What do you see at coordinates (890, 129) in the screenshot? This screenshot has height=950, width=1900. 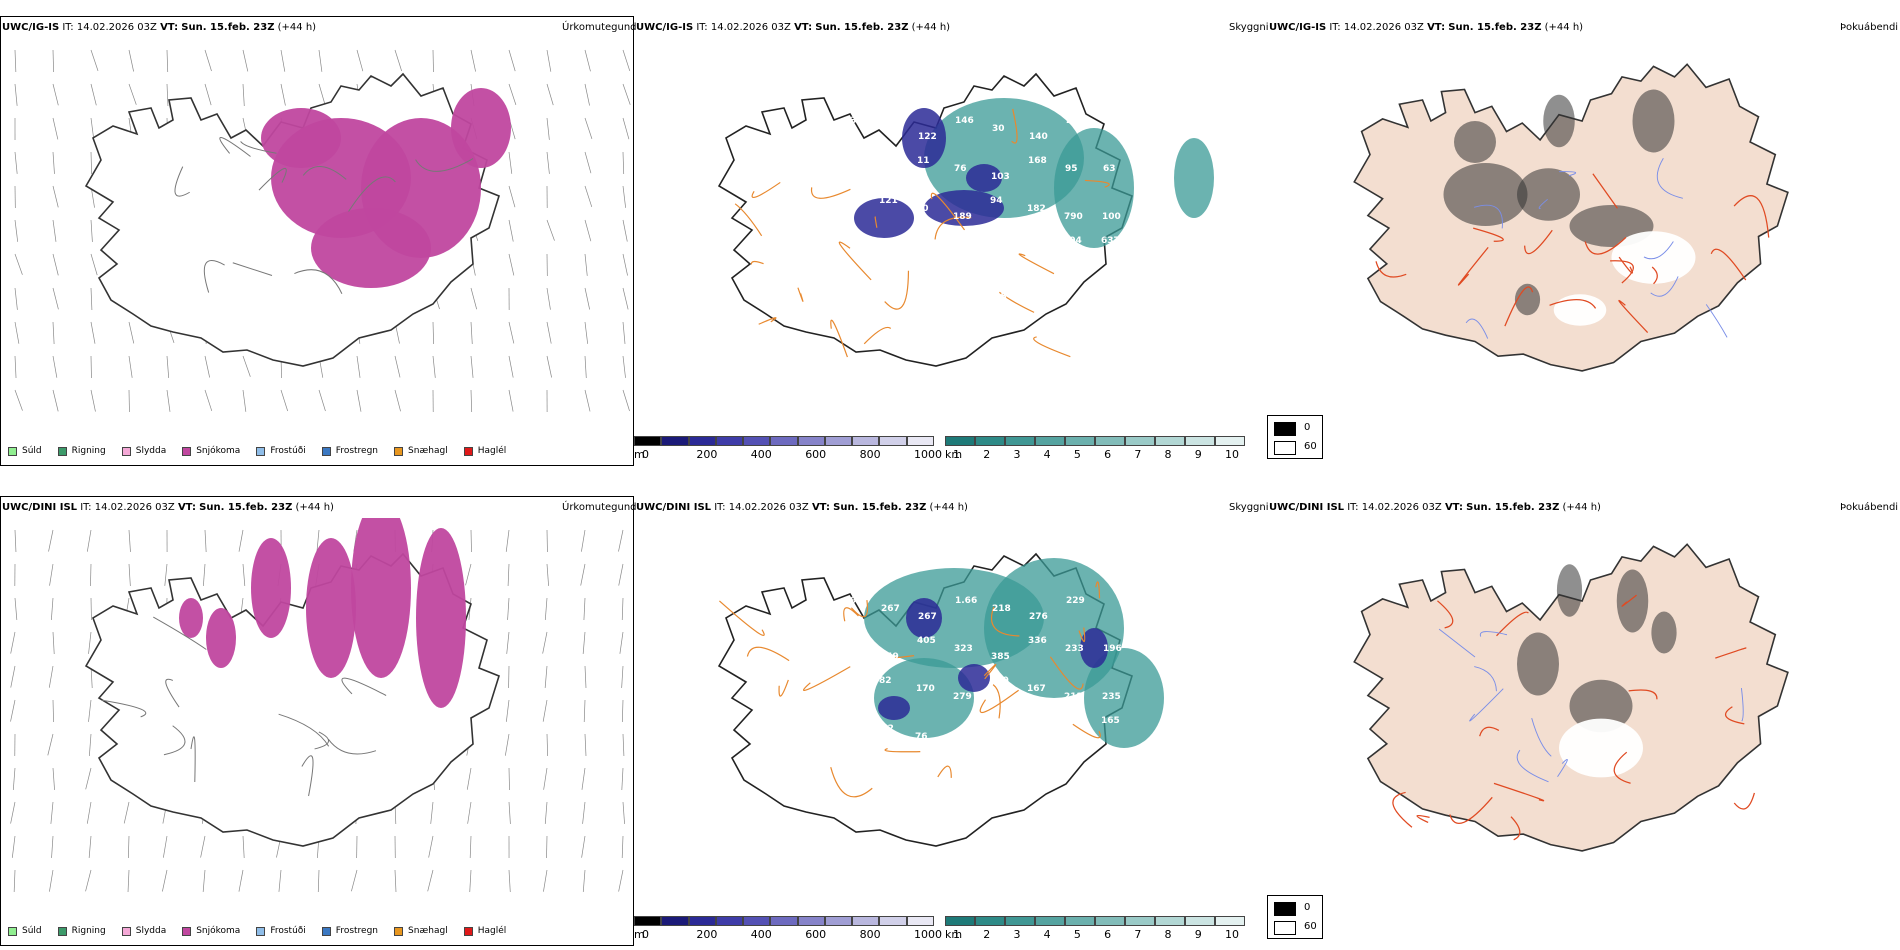 I see `ceiling-value: 457` at bounding box center [890, 129].